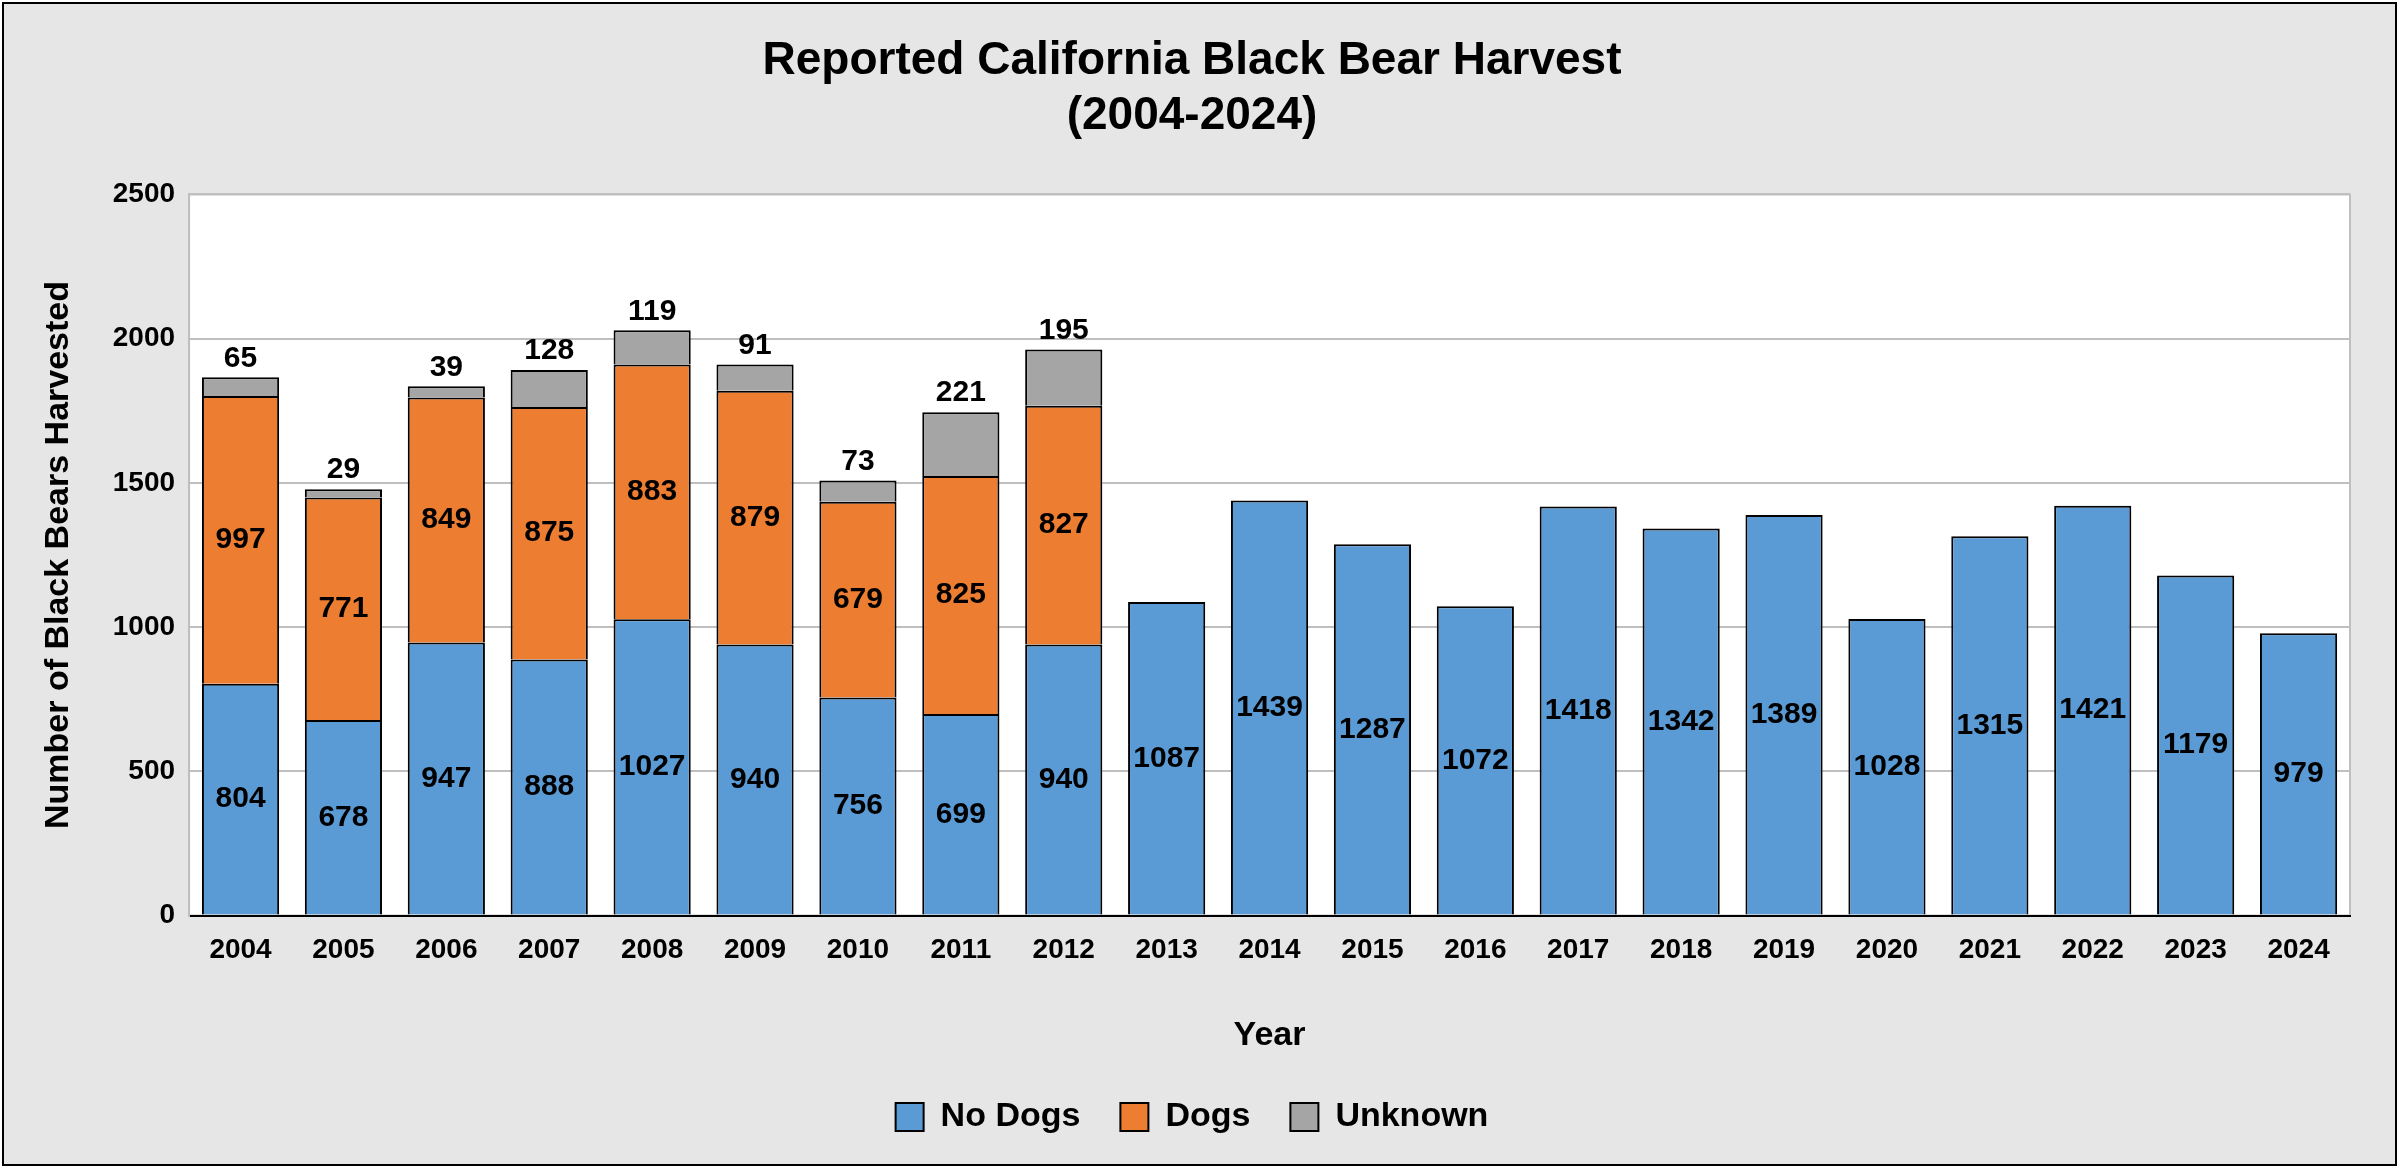 Image resolution: width=2399 pixels, height=1168 pixels. Describe the element at coordinates (1269, 705) in the screenshot. I see `data-label: 1439` at that location.